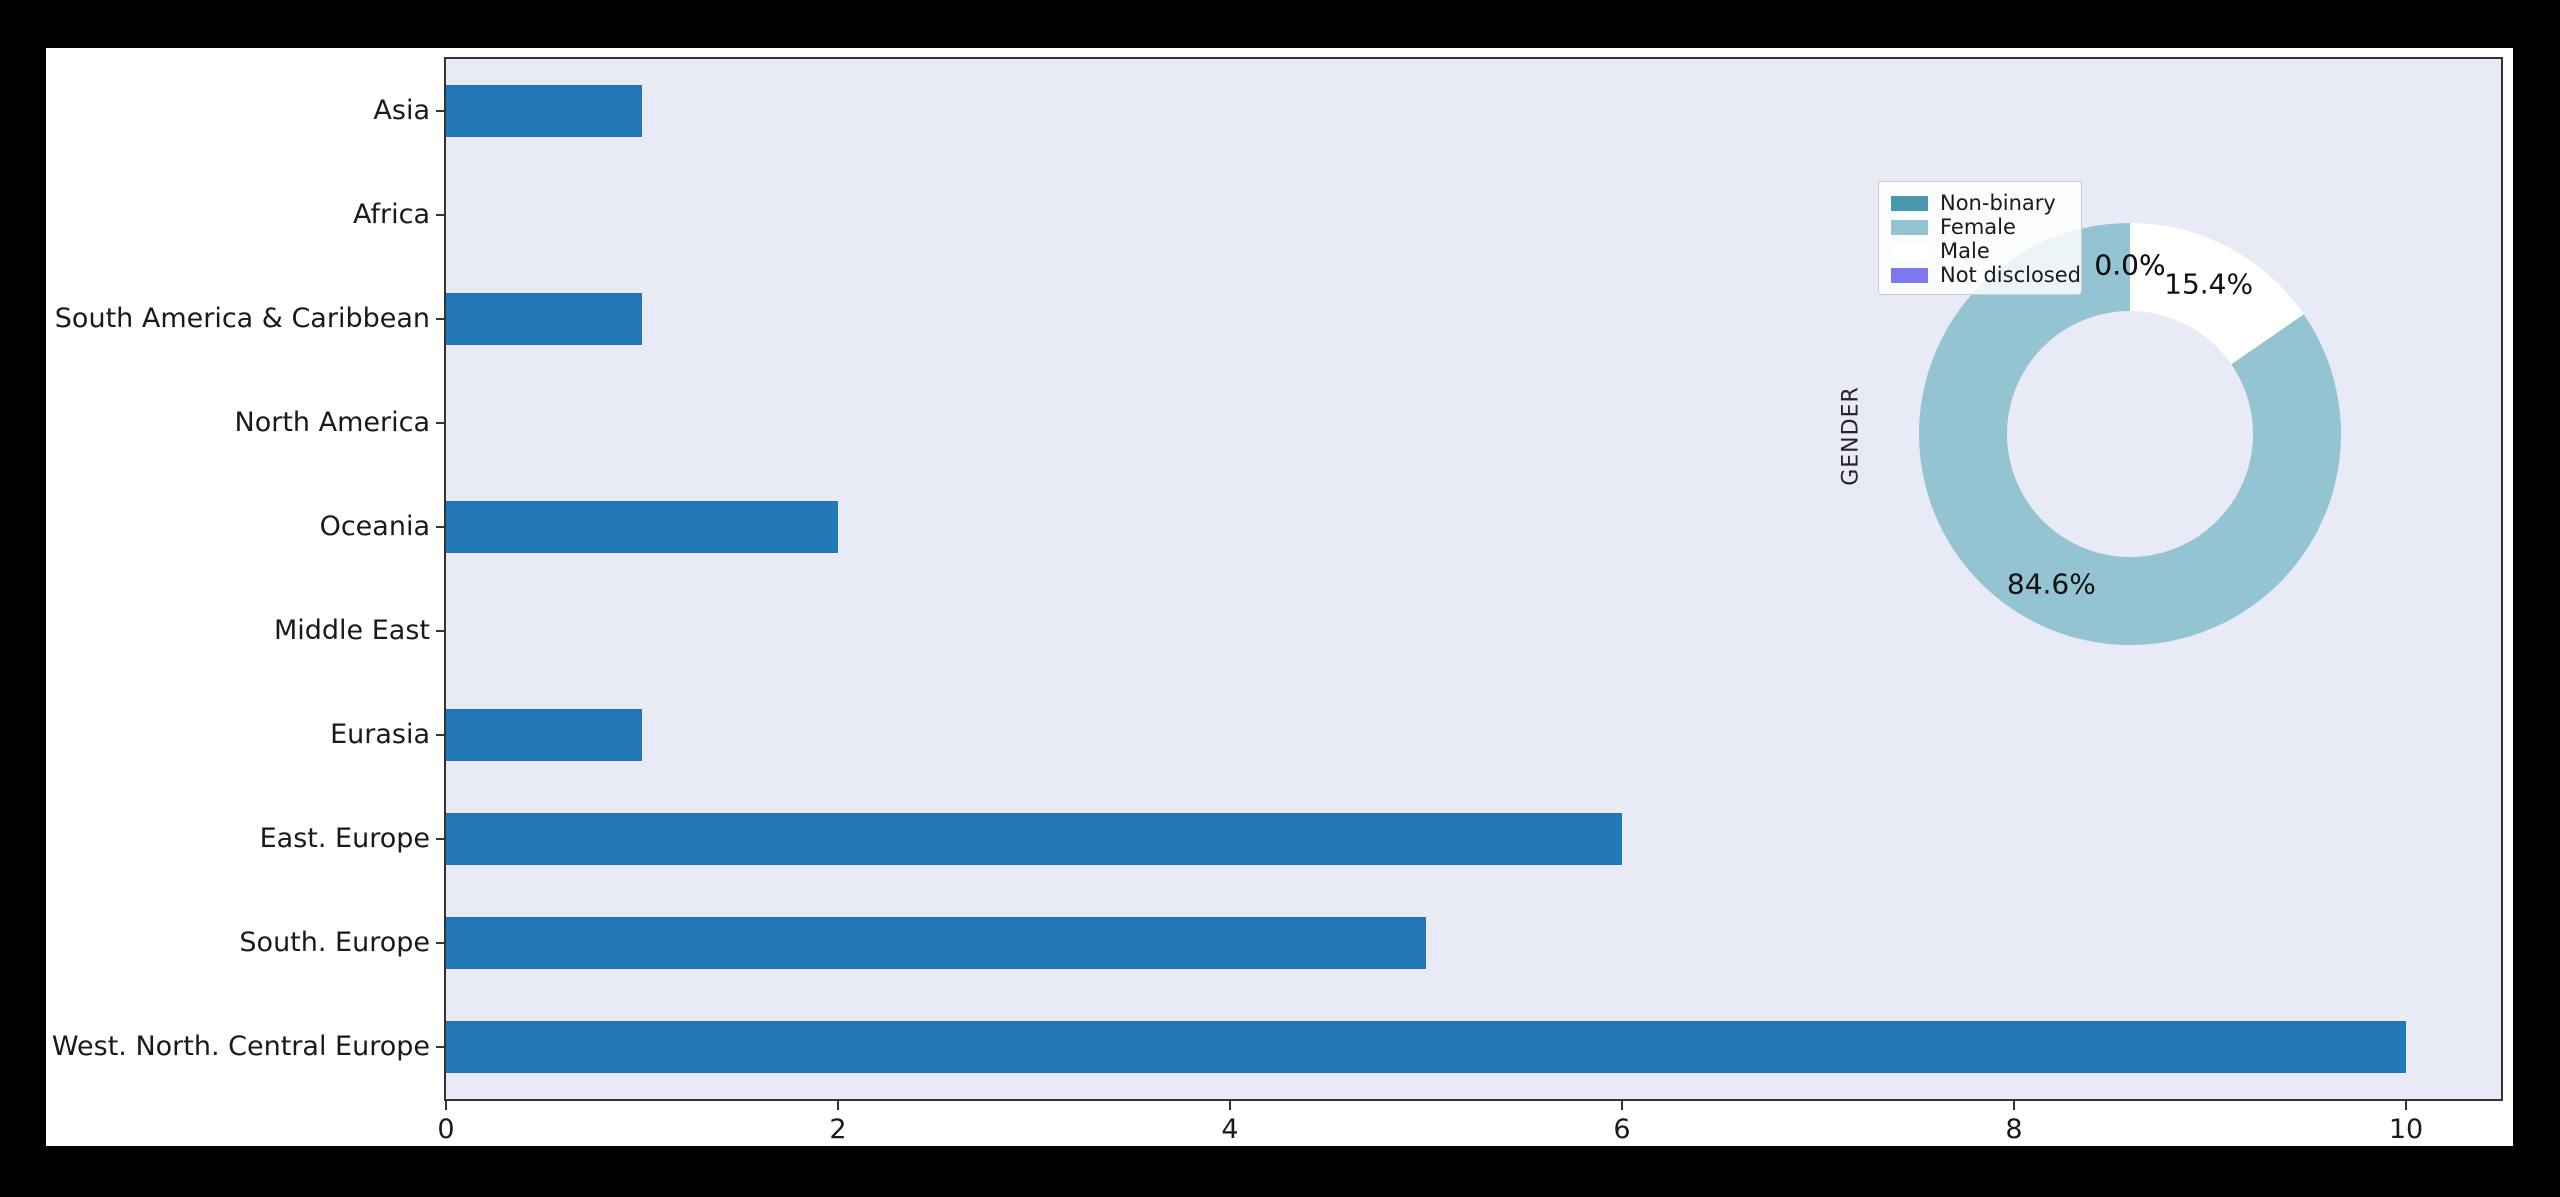 The height and width of the screenshot is (1197, 2560). Describe the element at coordinates (1230, 1129) in the screenshot. I see `x-tick-label: 4` at that location.